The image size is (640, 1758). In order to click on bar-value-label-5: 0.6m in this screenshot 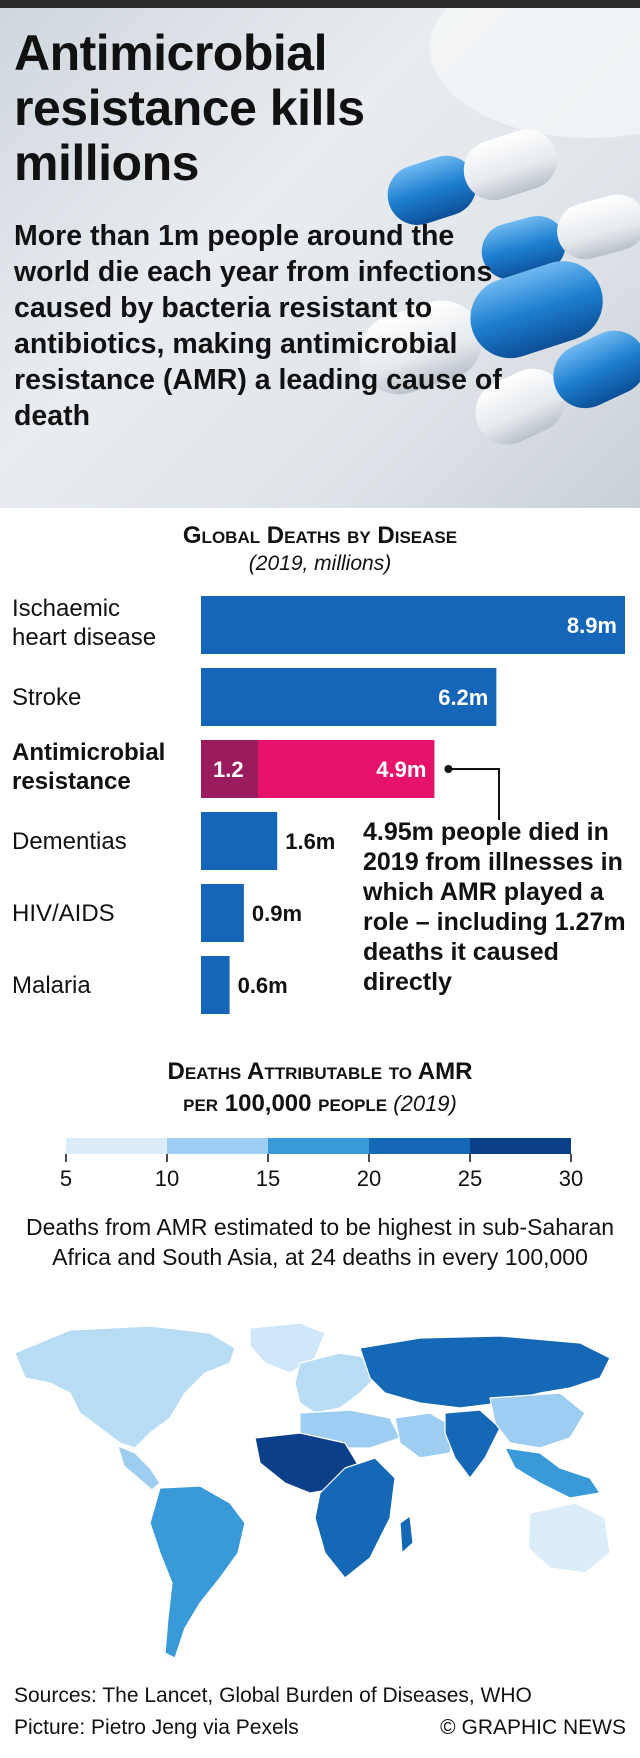, I will do `click(263, 985)`.